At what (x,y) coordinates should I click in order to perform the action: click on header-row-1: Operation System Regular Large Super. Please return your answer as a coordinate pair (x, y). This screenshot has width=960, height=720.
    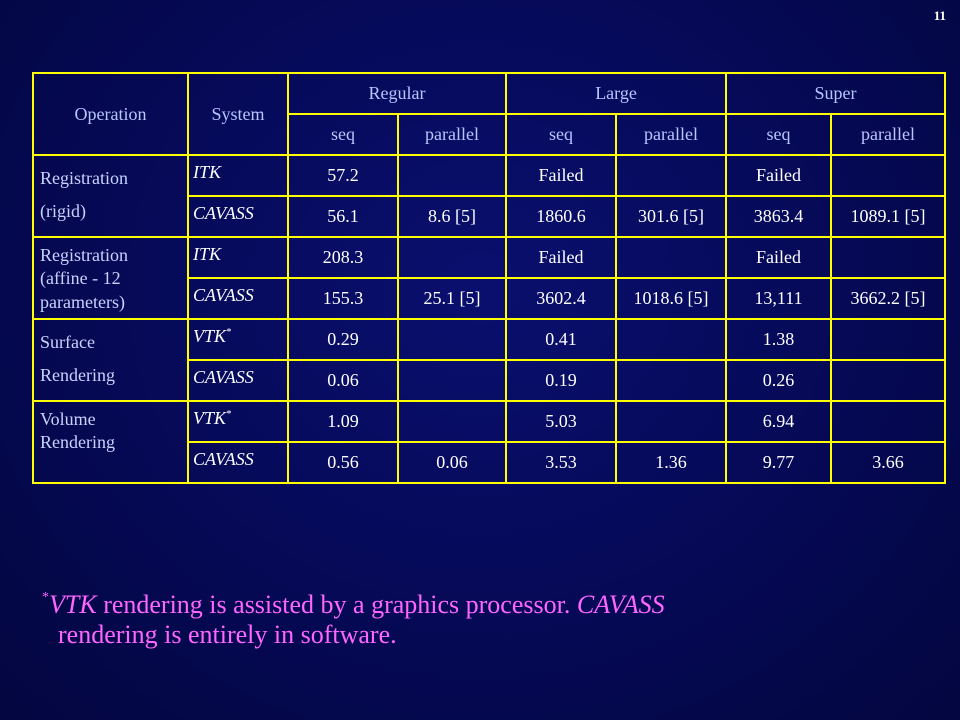
    Looking at the image, I should click on (489, 114).